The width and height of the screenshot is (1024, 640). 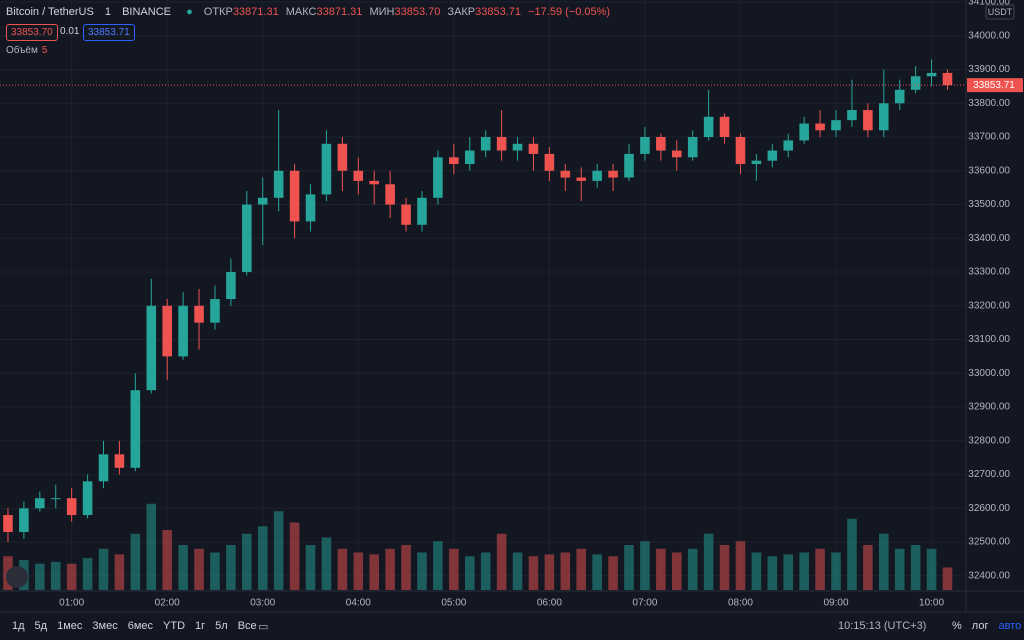 I want to click on symbol: Bitcoin / TetherUS, so click(x=50, y=12).